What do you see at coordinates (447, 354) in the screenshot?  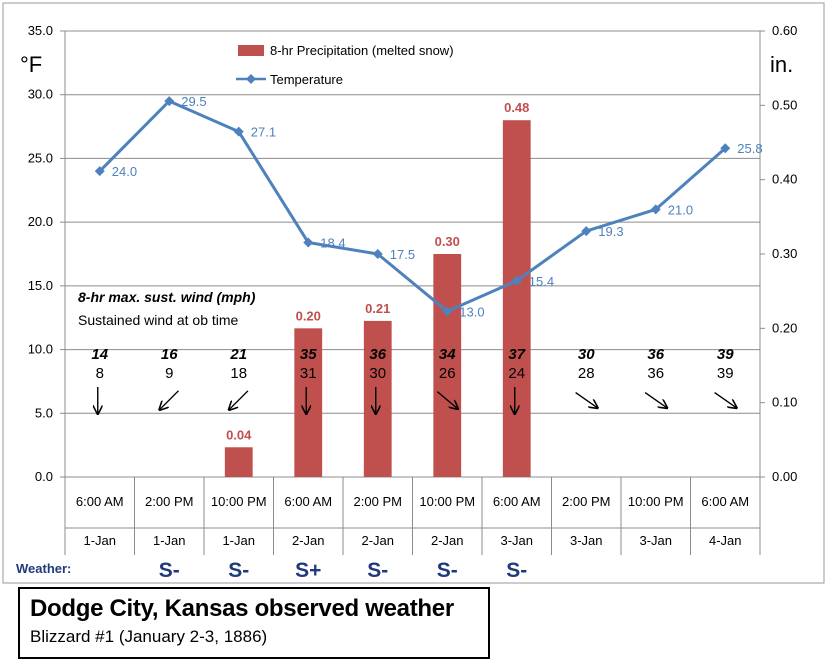 I see `wind-max-value: 34` at bounding box center [447, 354].